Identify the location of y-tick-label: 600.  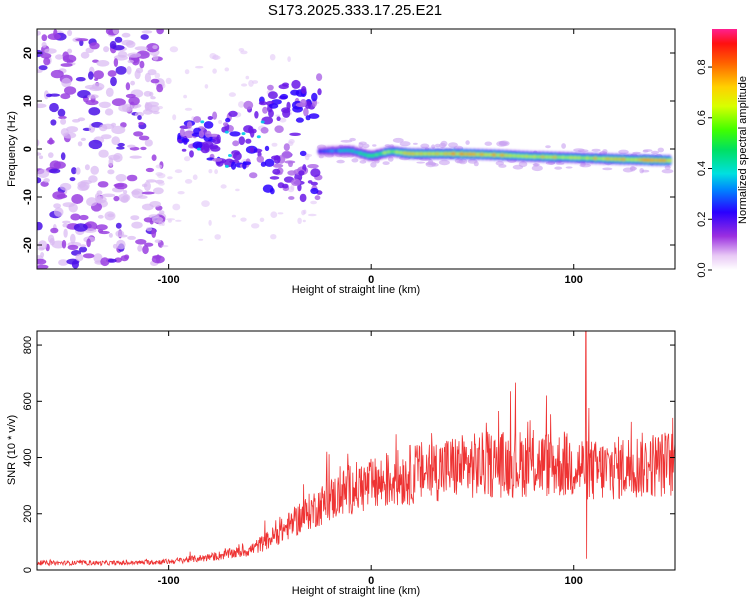
(28, 401).